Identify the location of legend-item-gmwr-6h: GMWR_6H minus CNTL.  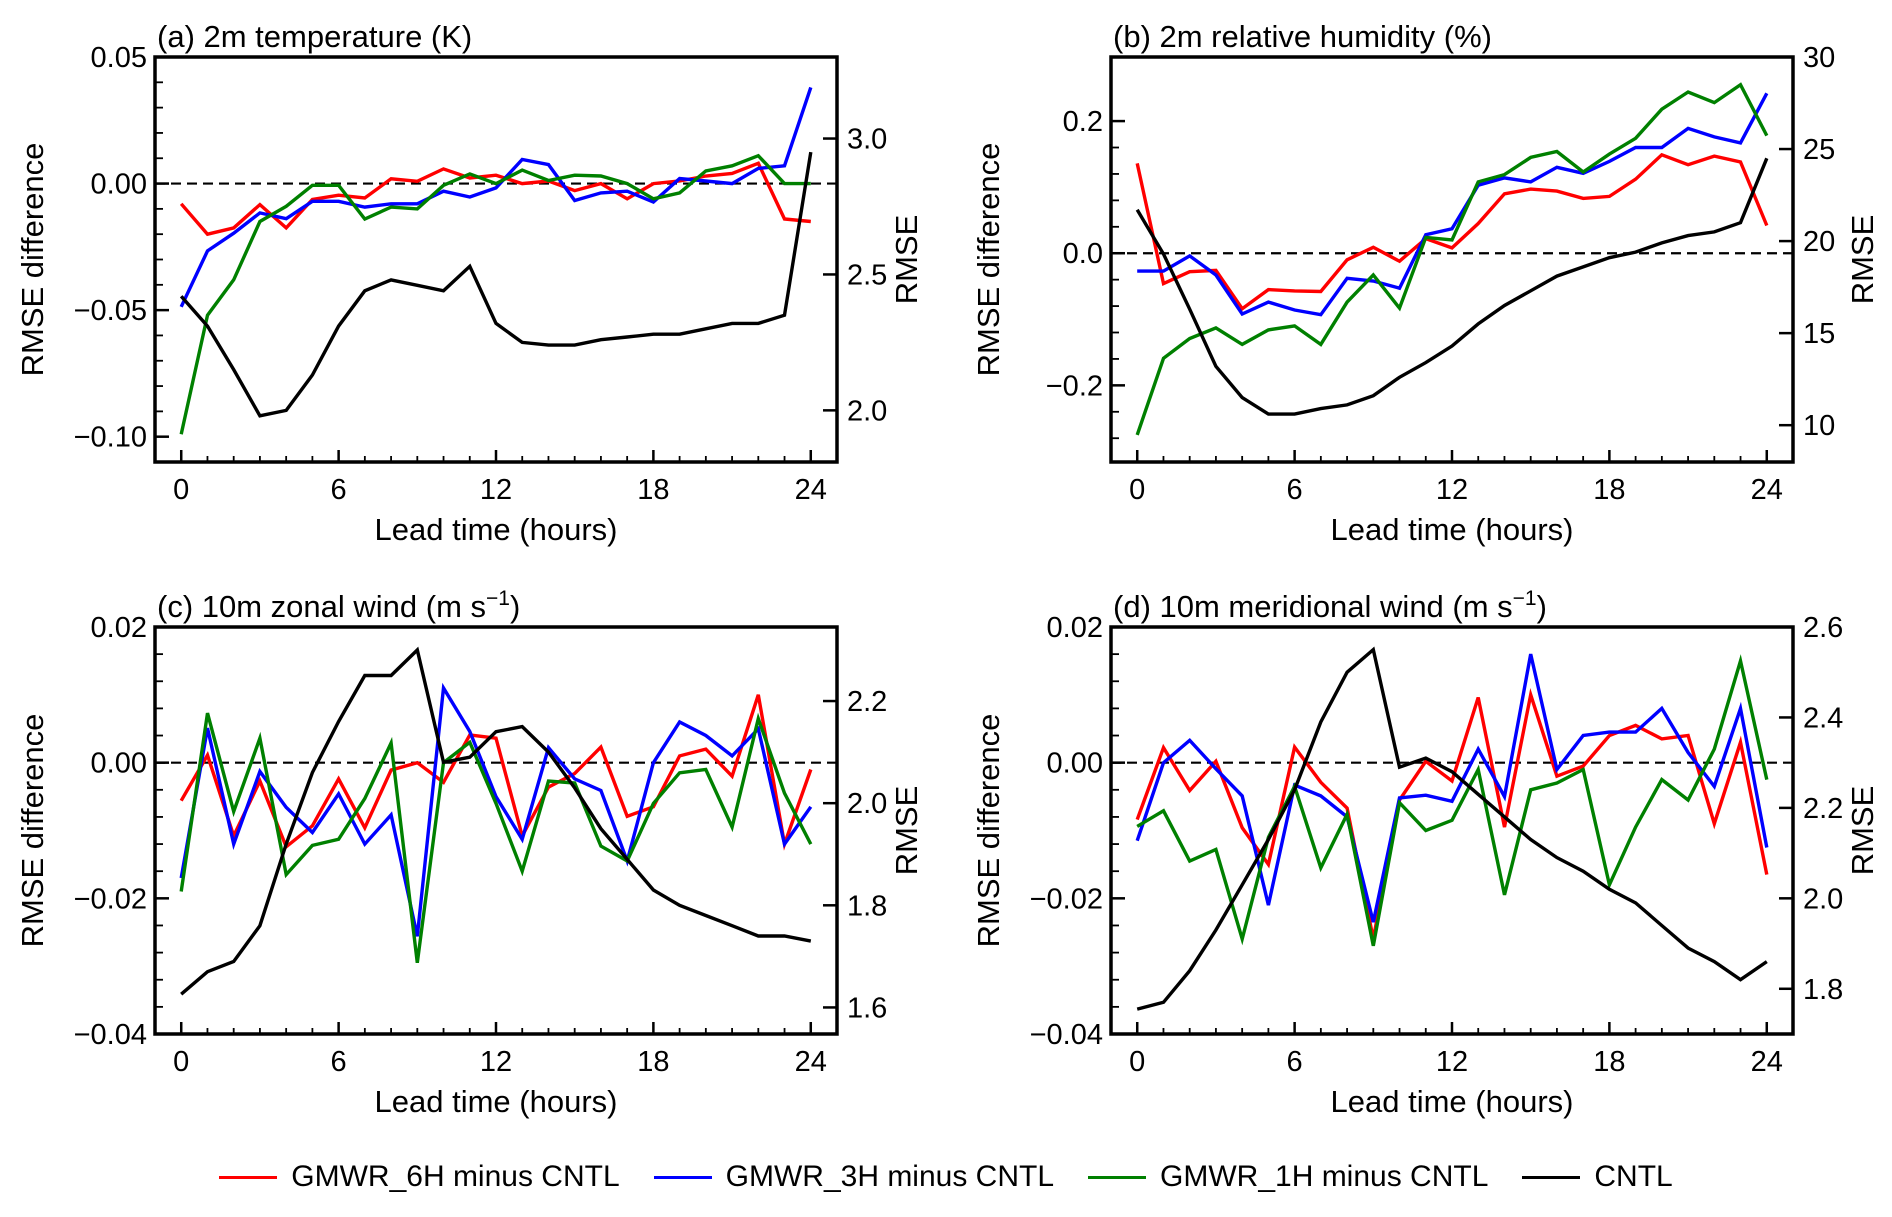
(419, 1177).